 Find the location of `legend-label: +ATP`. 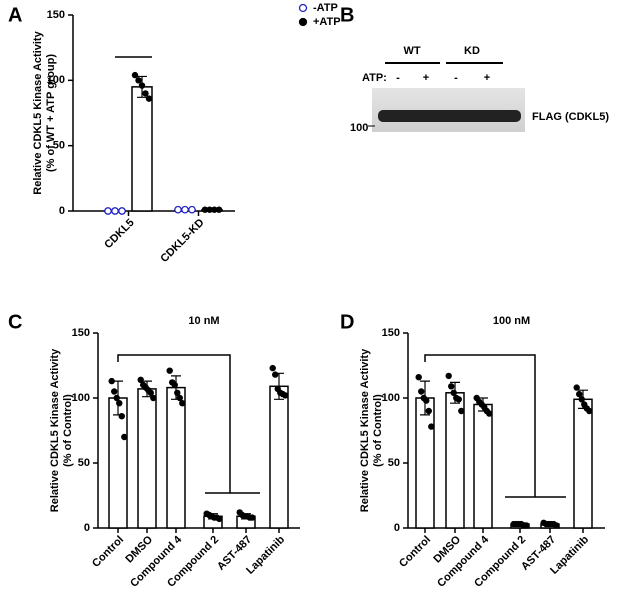

legend-label: +ATP is located at coordinates (327, 22).